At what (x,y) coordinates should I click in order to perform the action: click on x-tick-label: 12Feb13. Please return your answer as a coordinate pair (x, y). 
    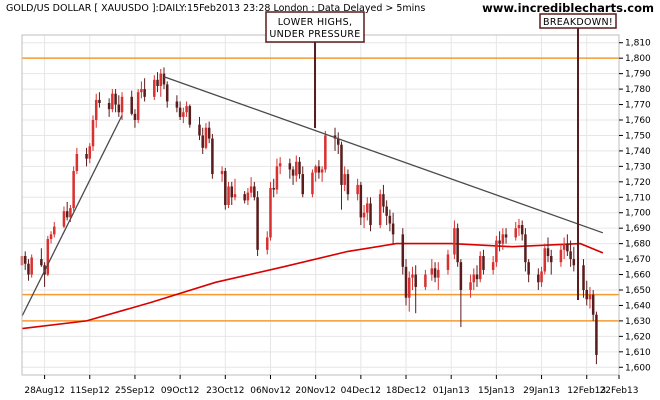
    Looking at the image, I should click on (586, 391).